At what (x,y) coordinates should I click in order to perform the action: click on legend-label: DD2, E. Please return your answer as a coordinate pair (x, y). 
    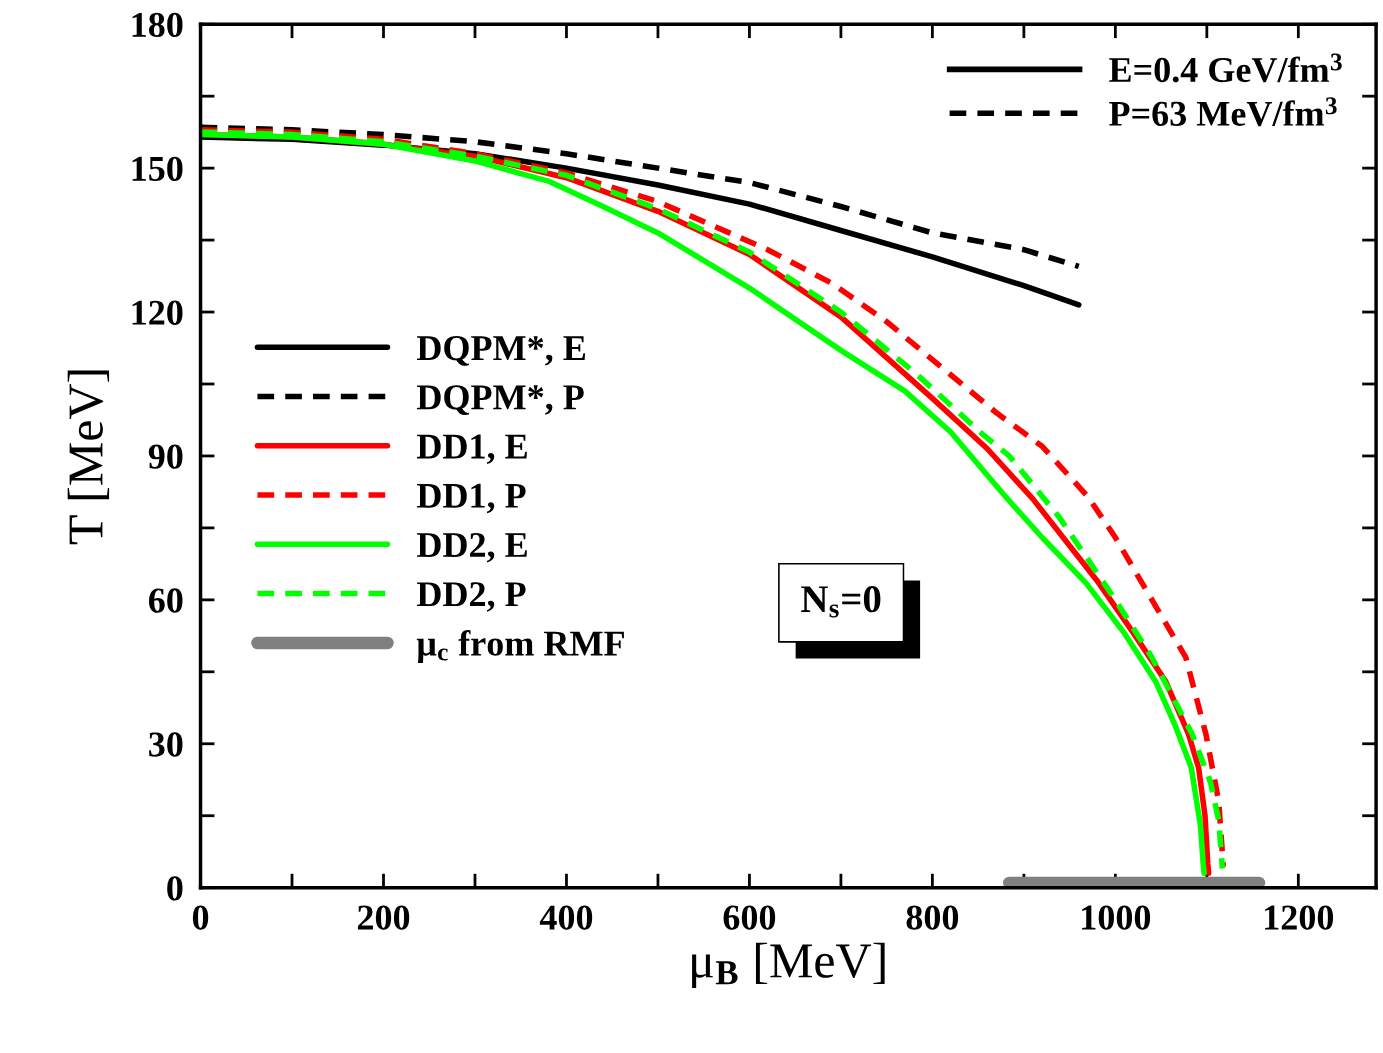
    Looking at the image, I should click on (471, 547).